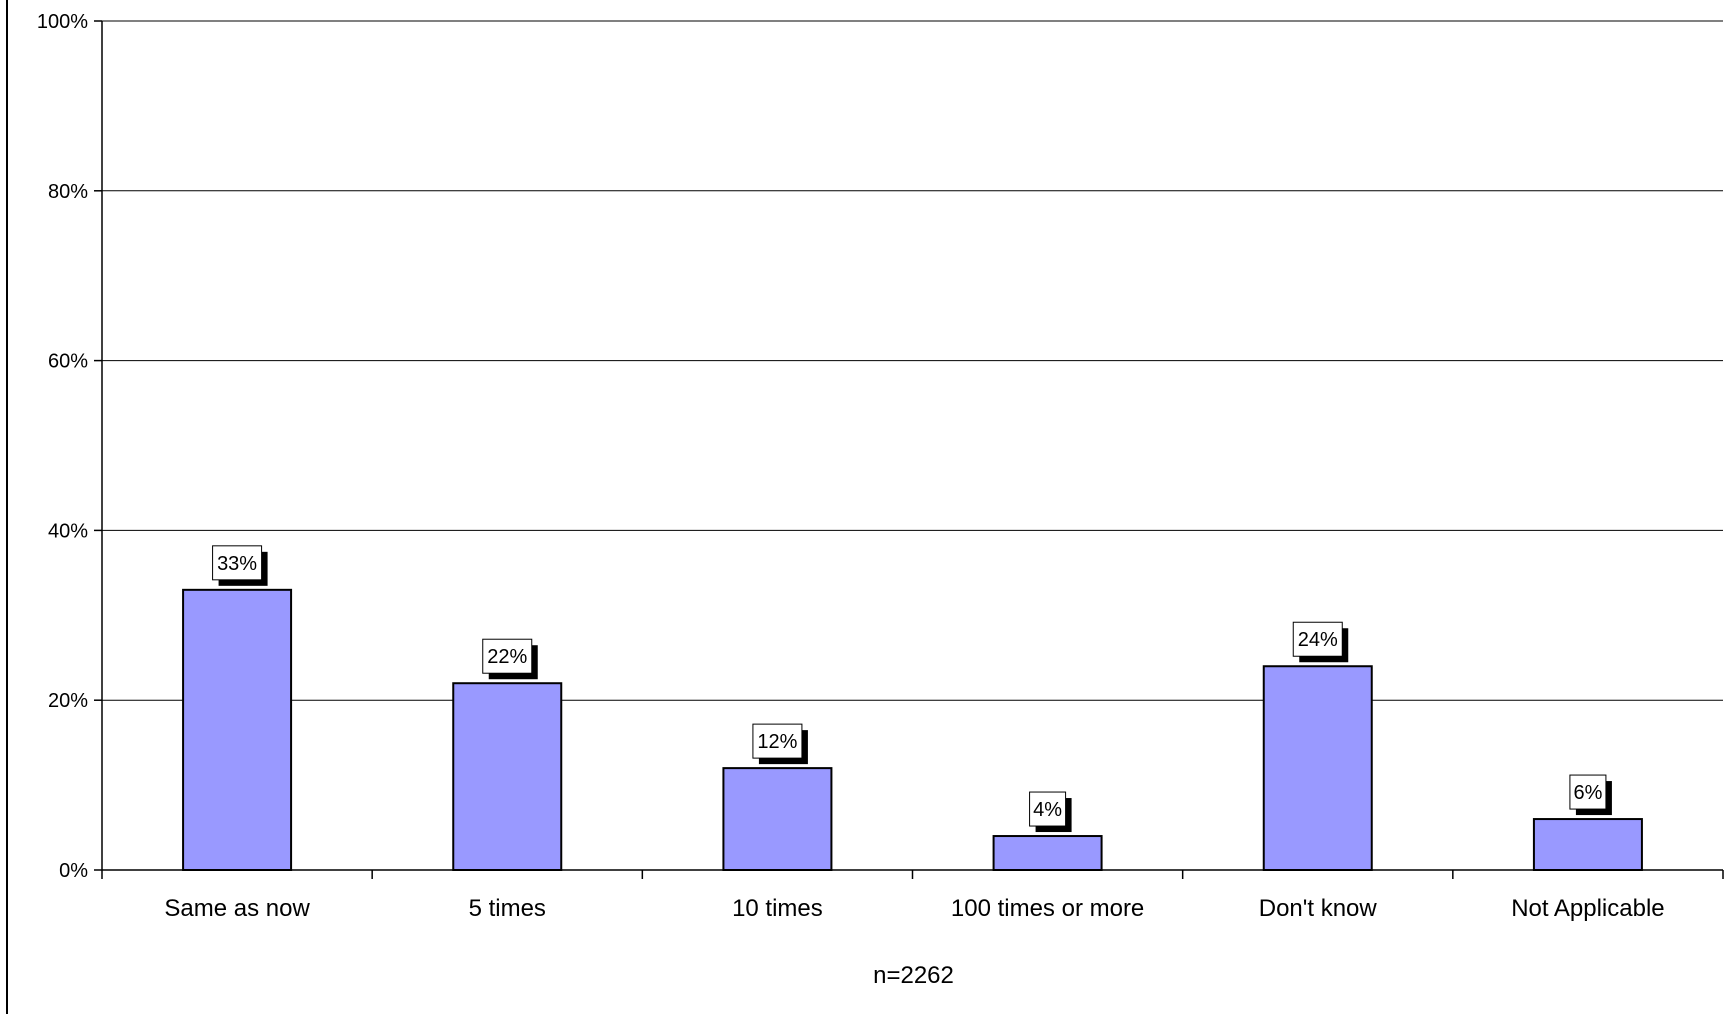 Image resolution: width=1730 pixels, height=1019 pixels. I want to click on data-label-text: 22%, so click(507, 657).